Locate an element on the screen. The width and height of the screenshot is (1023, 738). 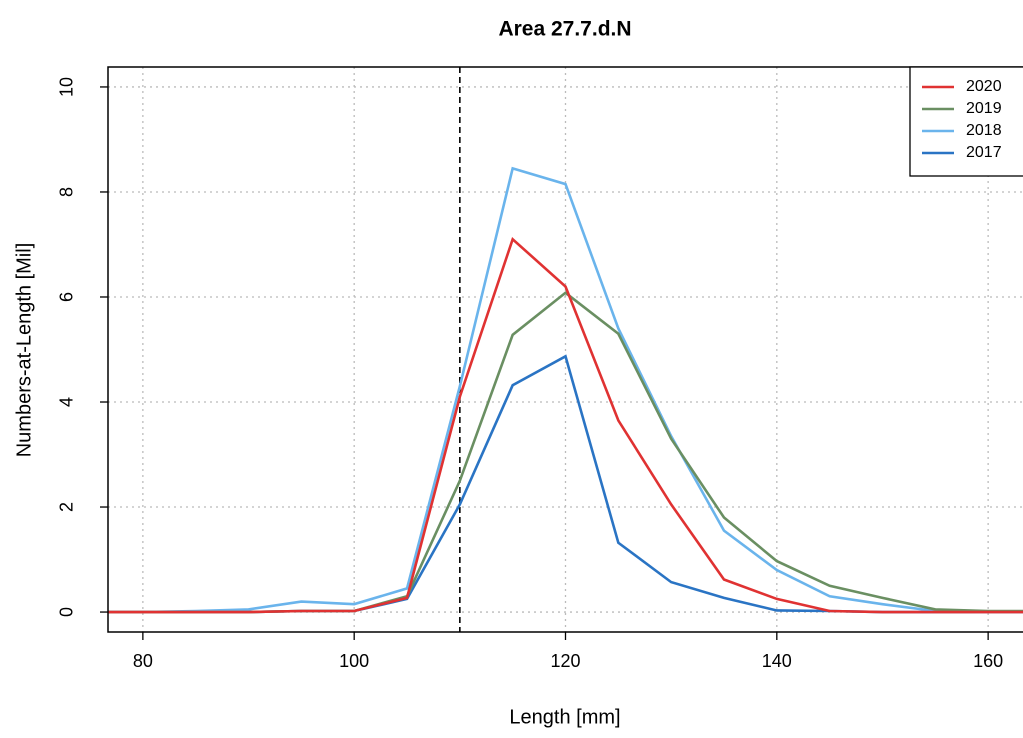
x-tick-label: 120 is located at coordinates (565, 661).